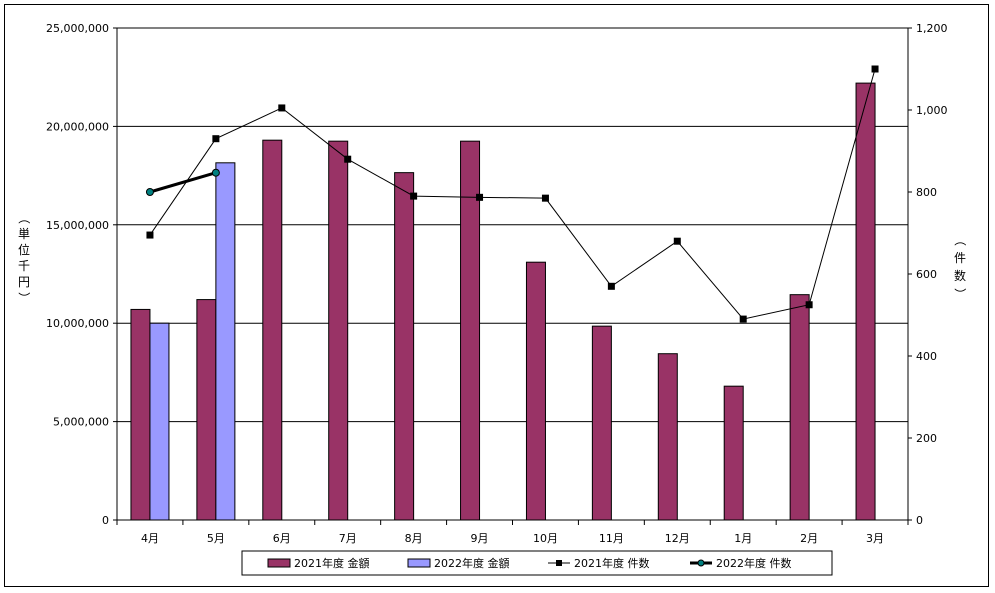 The height and width of the screenshot is (593, 995). What do you see at coordinates (24, 282) in the screenshot?
I see `left-axis-title-char: 円` at bounding box center [24, 282].